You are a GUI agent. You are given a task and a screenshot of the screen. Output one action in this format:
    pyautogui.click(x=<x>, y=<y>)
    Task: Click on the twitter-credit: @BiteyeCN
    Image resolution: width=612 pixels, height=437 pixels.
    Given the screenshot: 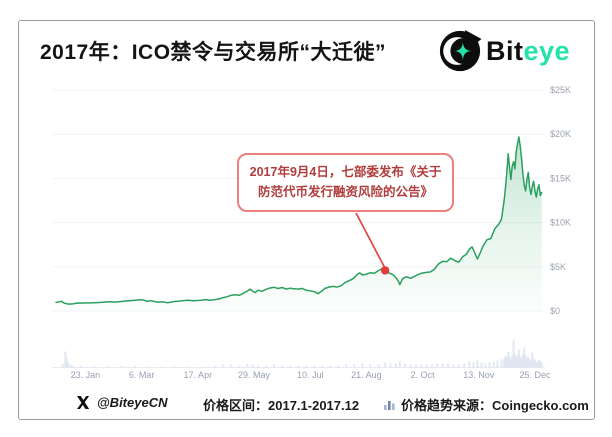 What is the action you would take?
    pyautogui.click(x=121, y=402)
    